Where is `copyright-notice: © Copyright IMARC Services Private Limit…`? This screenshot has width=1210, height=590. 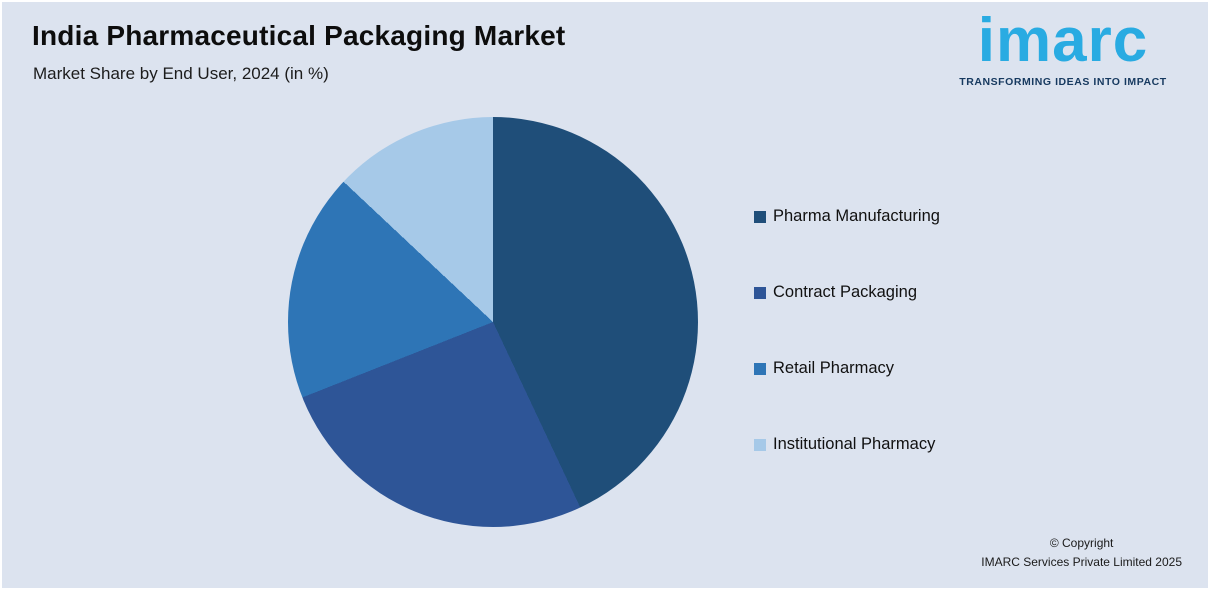
copyright-notice: © Copyright IMARC Services Private Limit… is located at coordinates (1081, 553).